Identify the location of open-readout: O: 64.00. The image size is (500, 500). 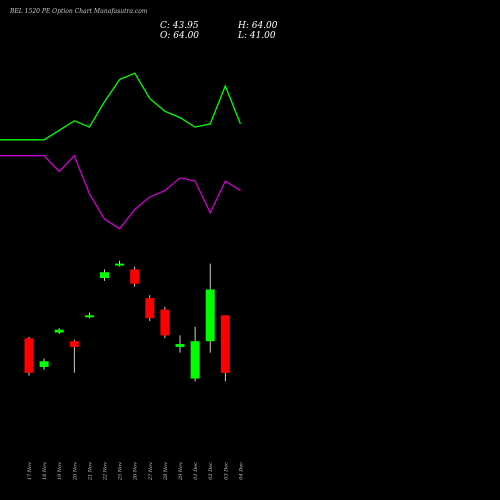
(180, 36).